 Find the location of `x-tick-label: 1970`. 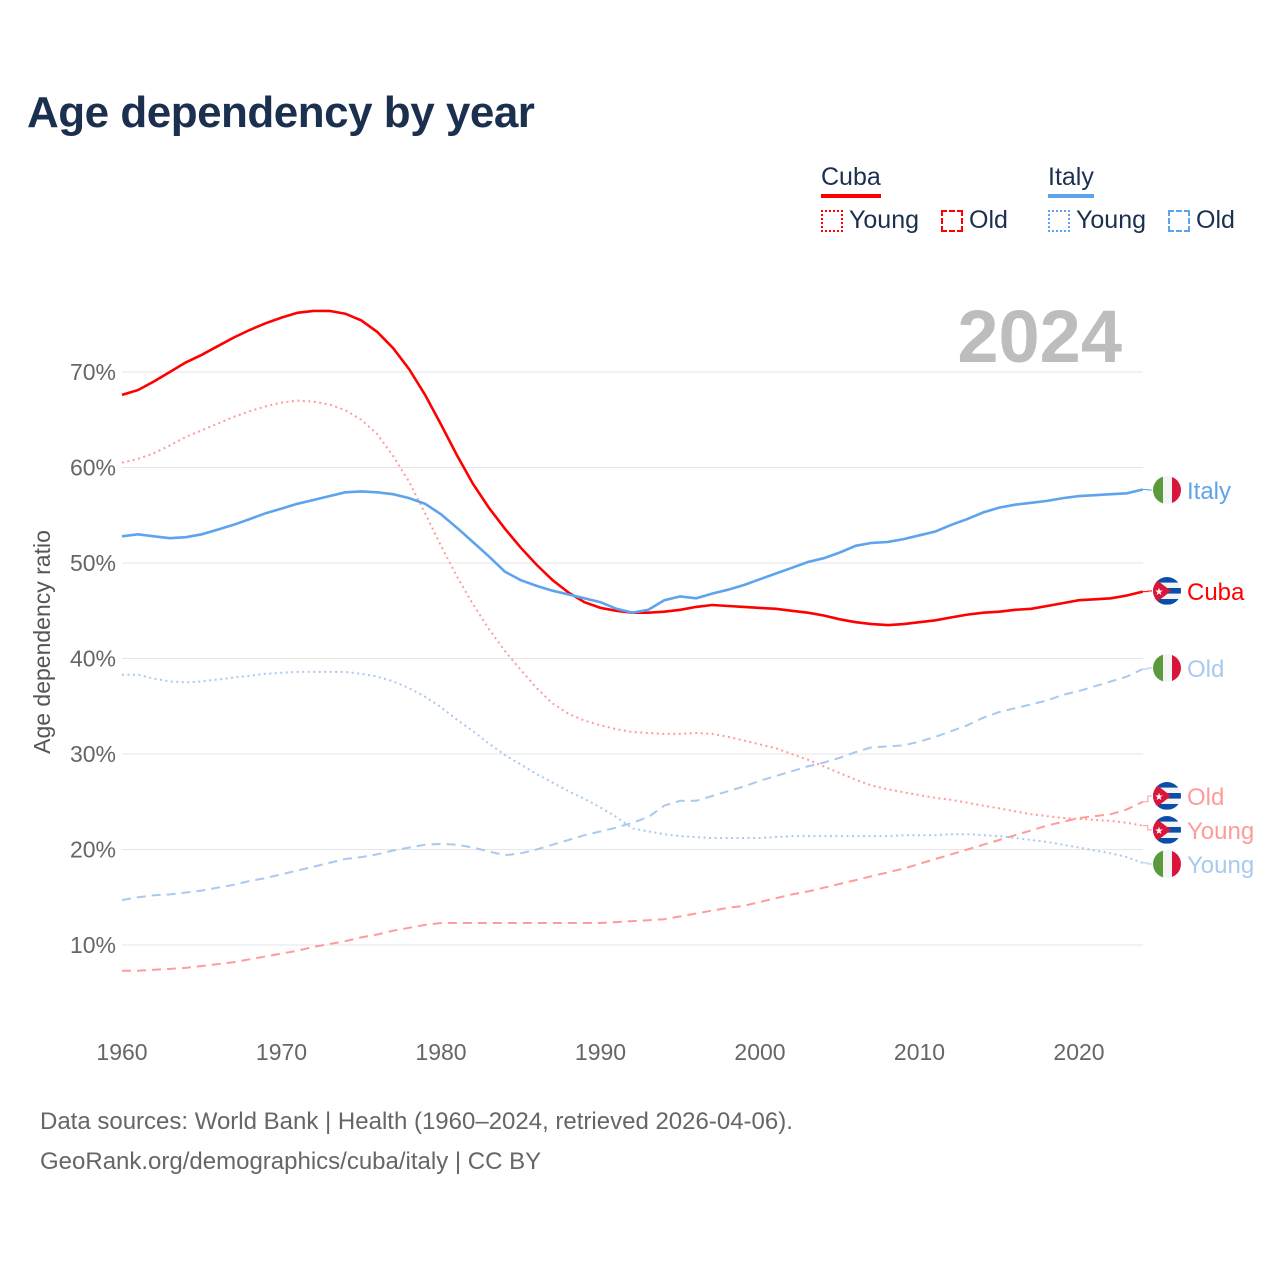

x-tick-label: 1970 is located at coordinates (281, 1052).